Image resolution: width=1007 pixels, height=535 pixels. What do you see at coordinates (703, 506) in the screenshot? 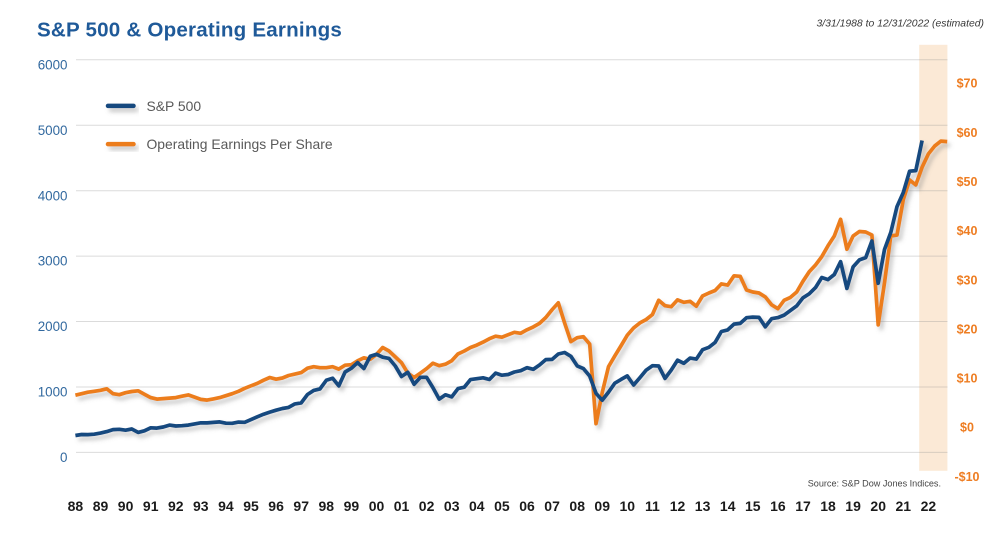
I see `svg-text: 13` at bounding box center [703, 506].